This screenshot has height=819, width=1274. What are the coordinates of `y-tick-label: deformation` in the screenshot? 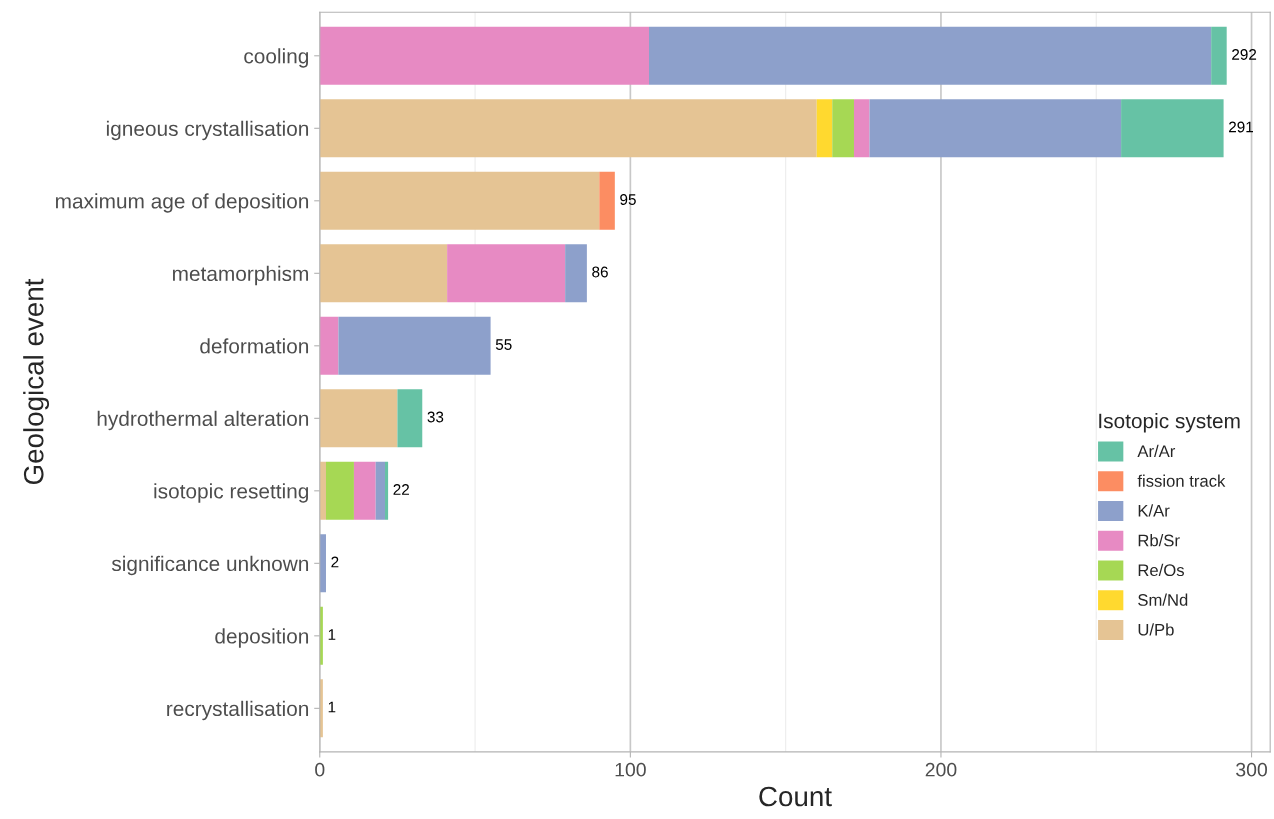 It's located at (254, 346).